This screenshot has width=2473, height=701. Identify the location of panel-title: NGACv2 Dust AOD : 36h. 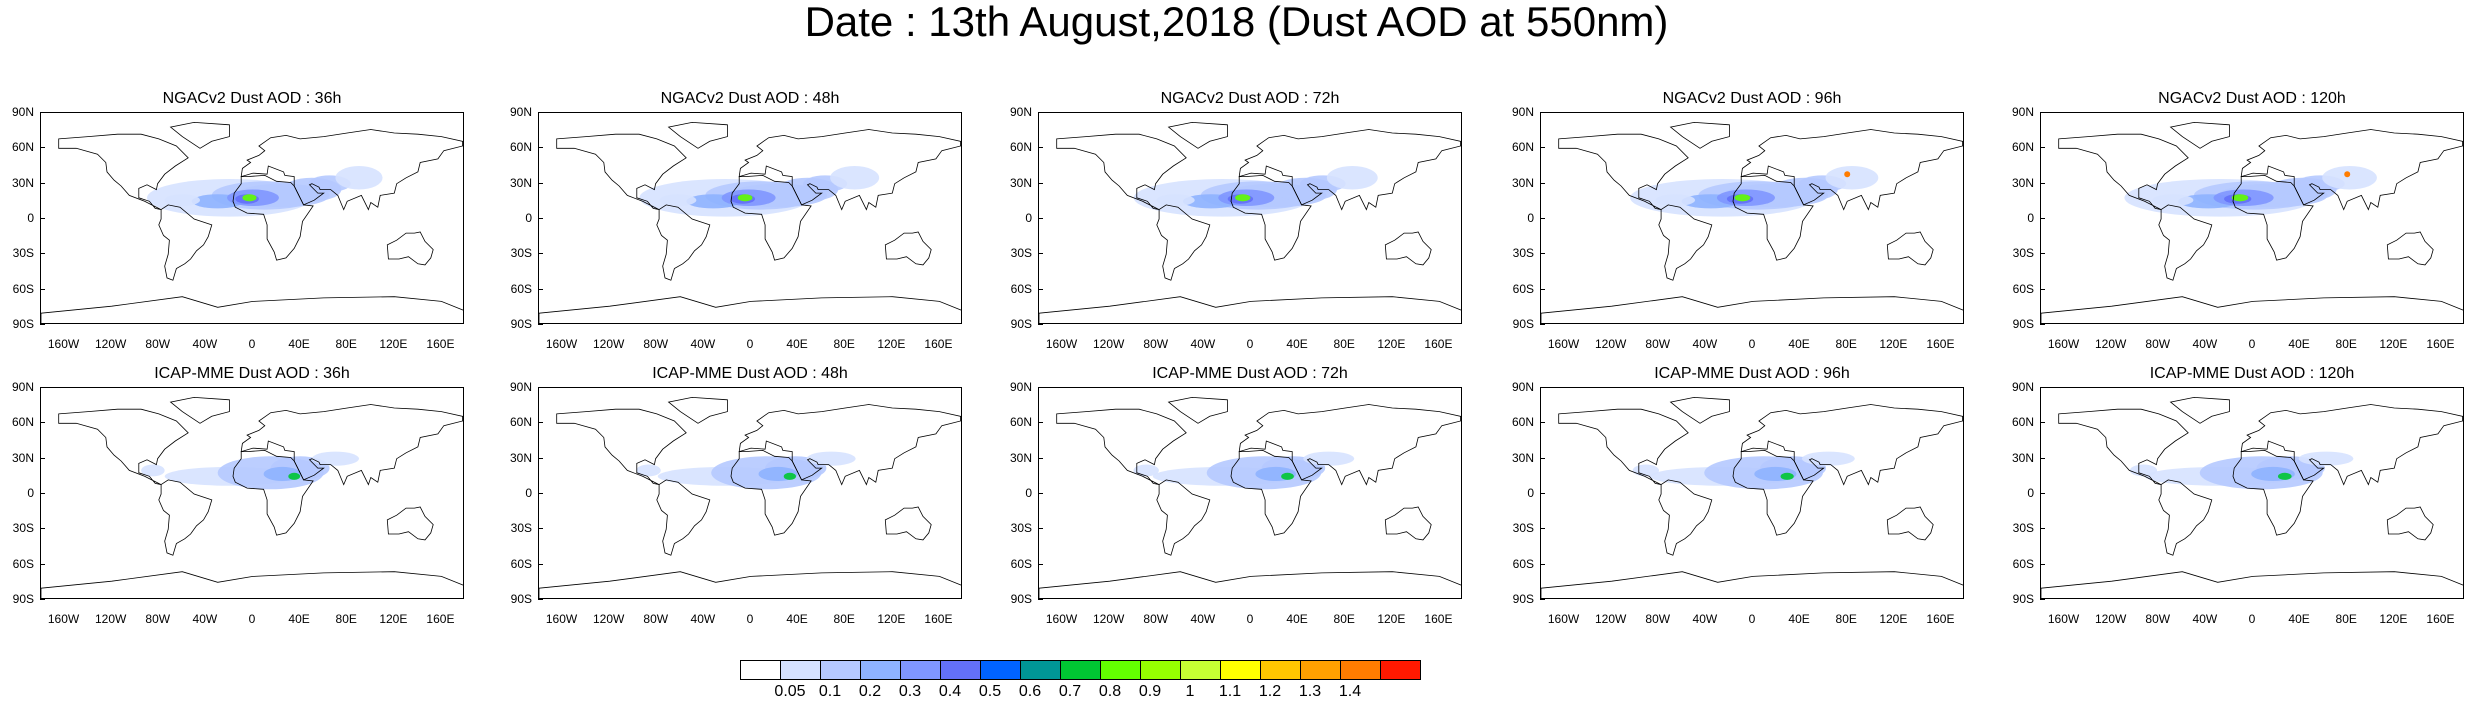
(252, 98).